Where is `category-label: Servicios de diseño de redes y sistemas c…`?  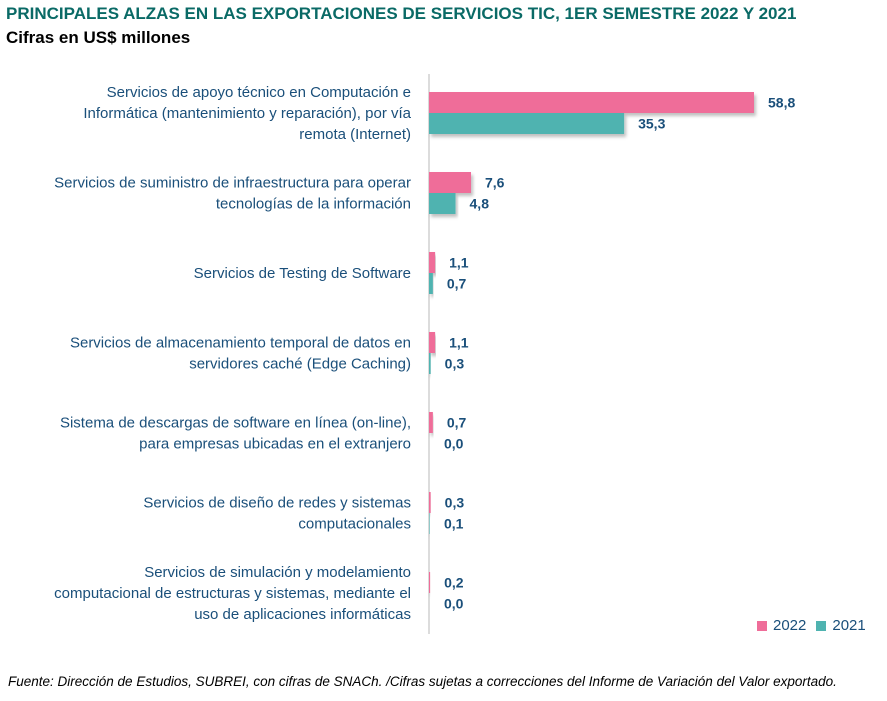
category-label: Servicios de diseño de redes y sistemas c… is located at coordinates (277, 514).